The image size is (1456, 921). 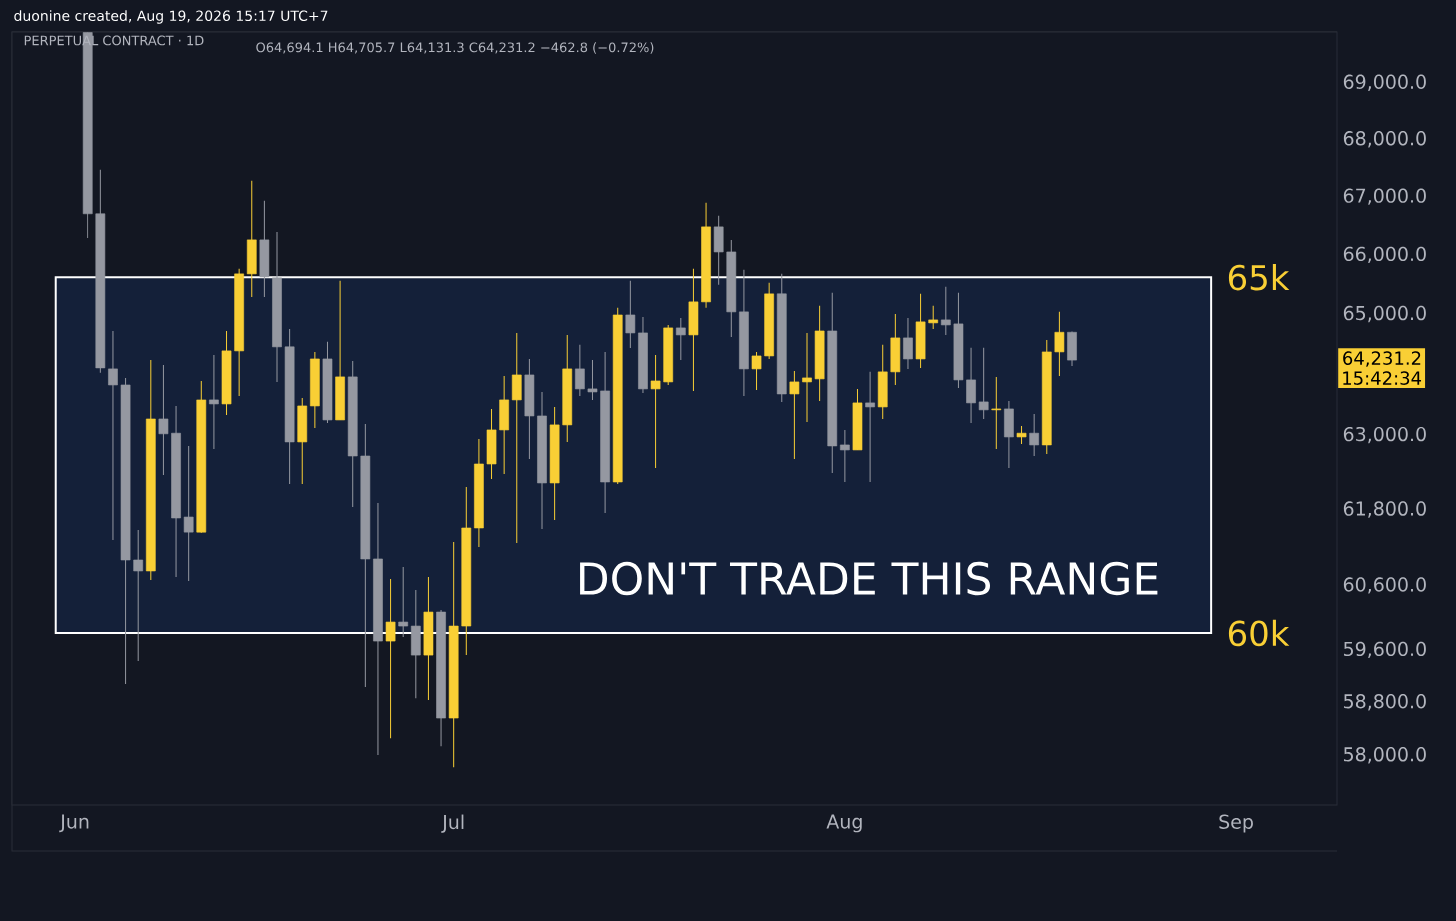 What do you see at coordinates (1259, 277) in the screenshot?
I see `annotation: 65k` at bounding box center [1259, 277].